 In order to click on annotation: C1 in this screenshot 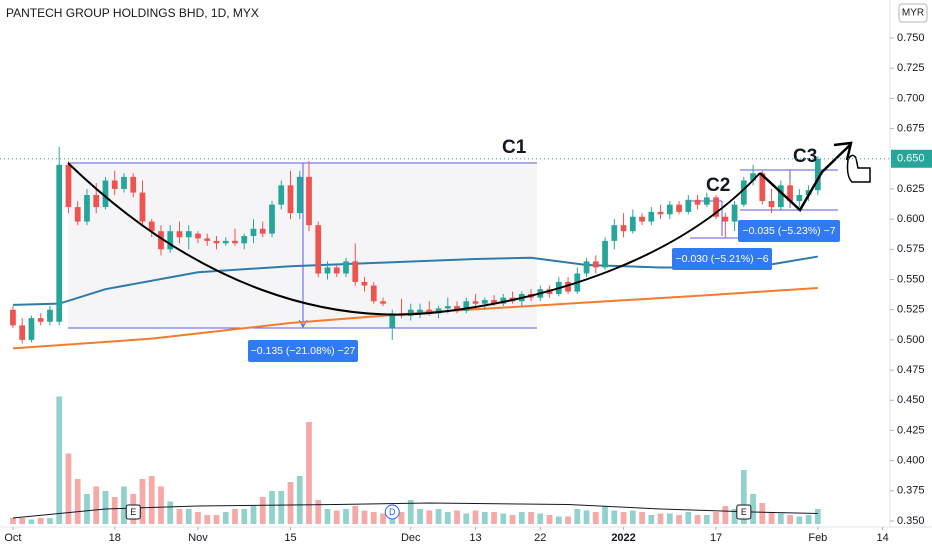, I will do `click(514, 147)`.